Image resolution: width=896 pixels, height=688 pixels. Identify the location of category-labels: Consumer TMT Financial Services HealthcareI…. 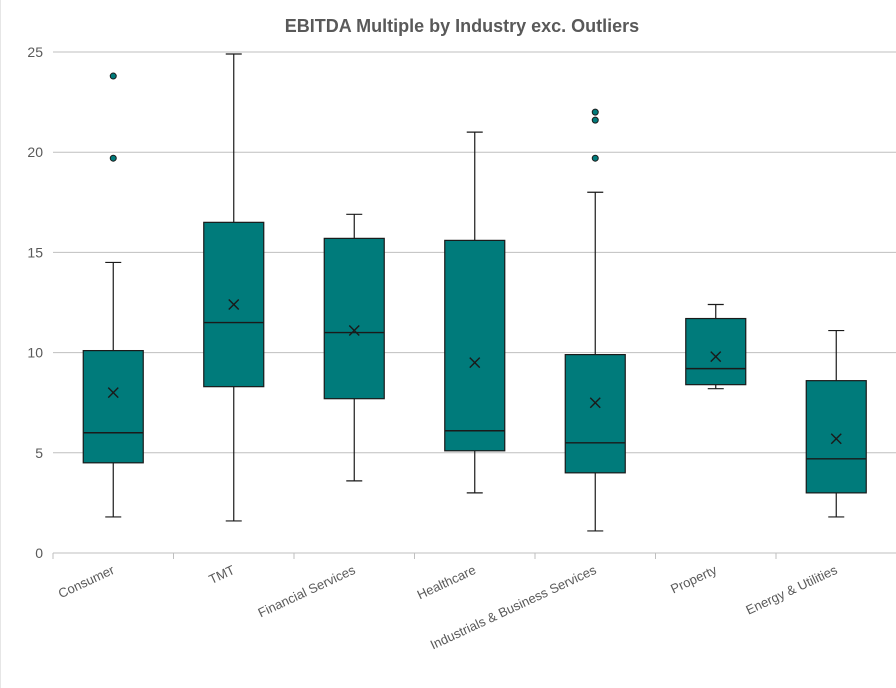
(448, 607).